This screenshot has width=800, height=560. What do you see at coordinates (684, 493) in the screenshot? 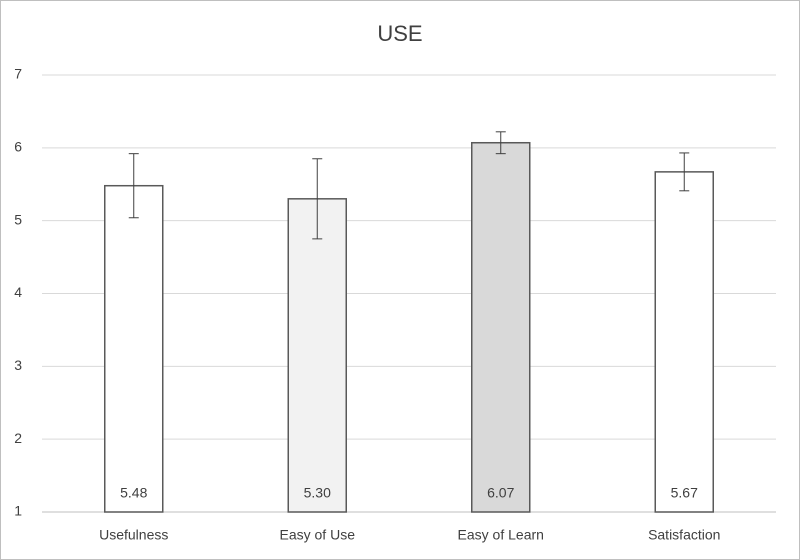
I see `value-label: 5.67` at bounding box center [684, 493].